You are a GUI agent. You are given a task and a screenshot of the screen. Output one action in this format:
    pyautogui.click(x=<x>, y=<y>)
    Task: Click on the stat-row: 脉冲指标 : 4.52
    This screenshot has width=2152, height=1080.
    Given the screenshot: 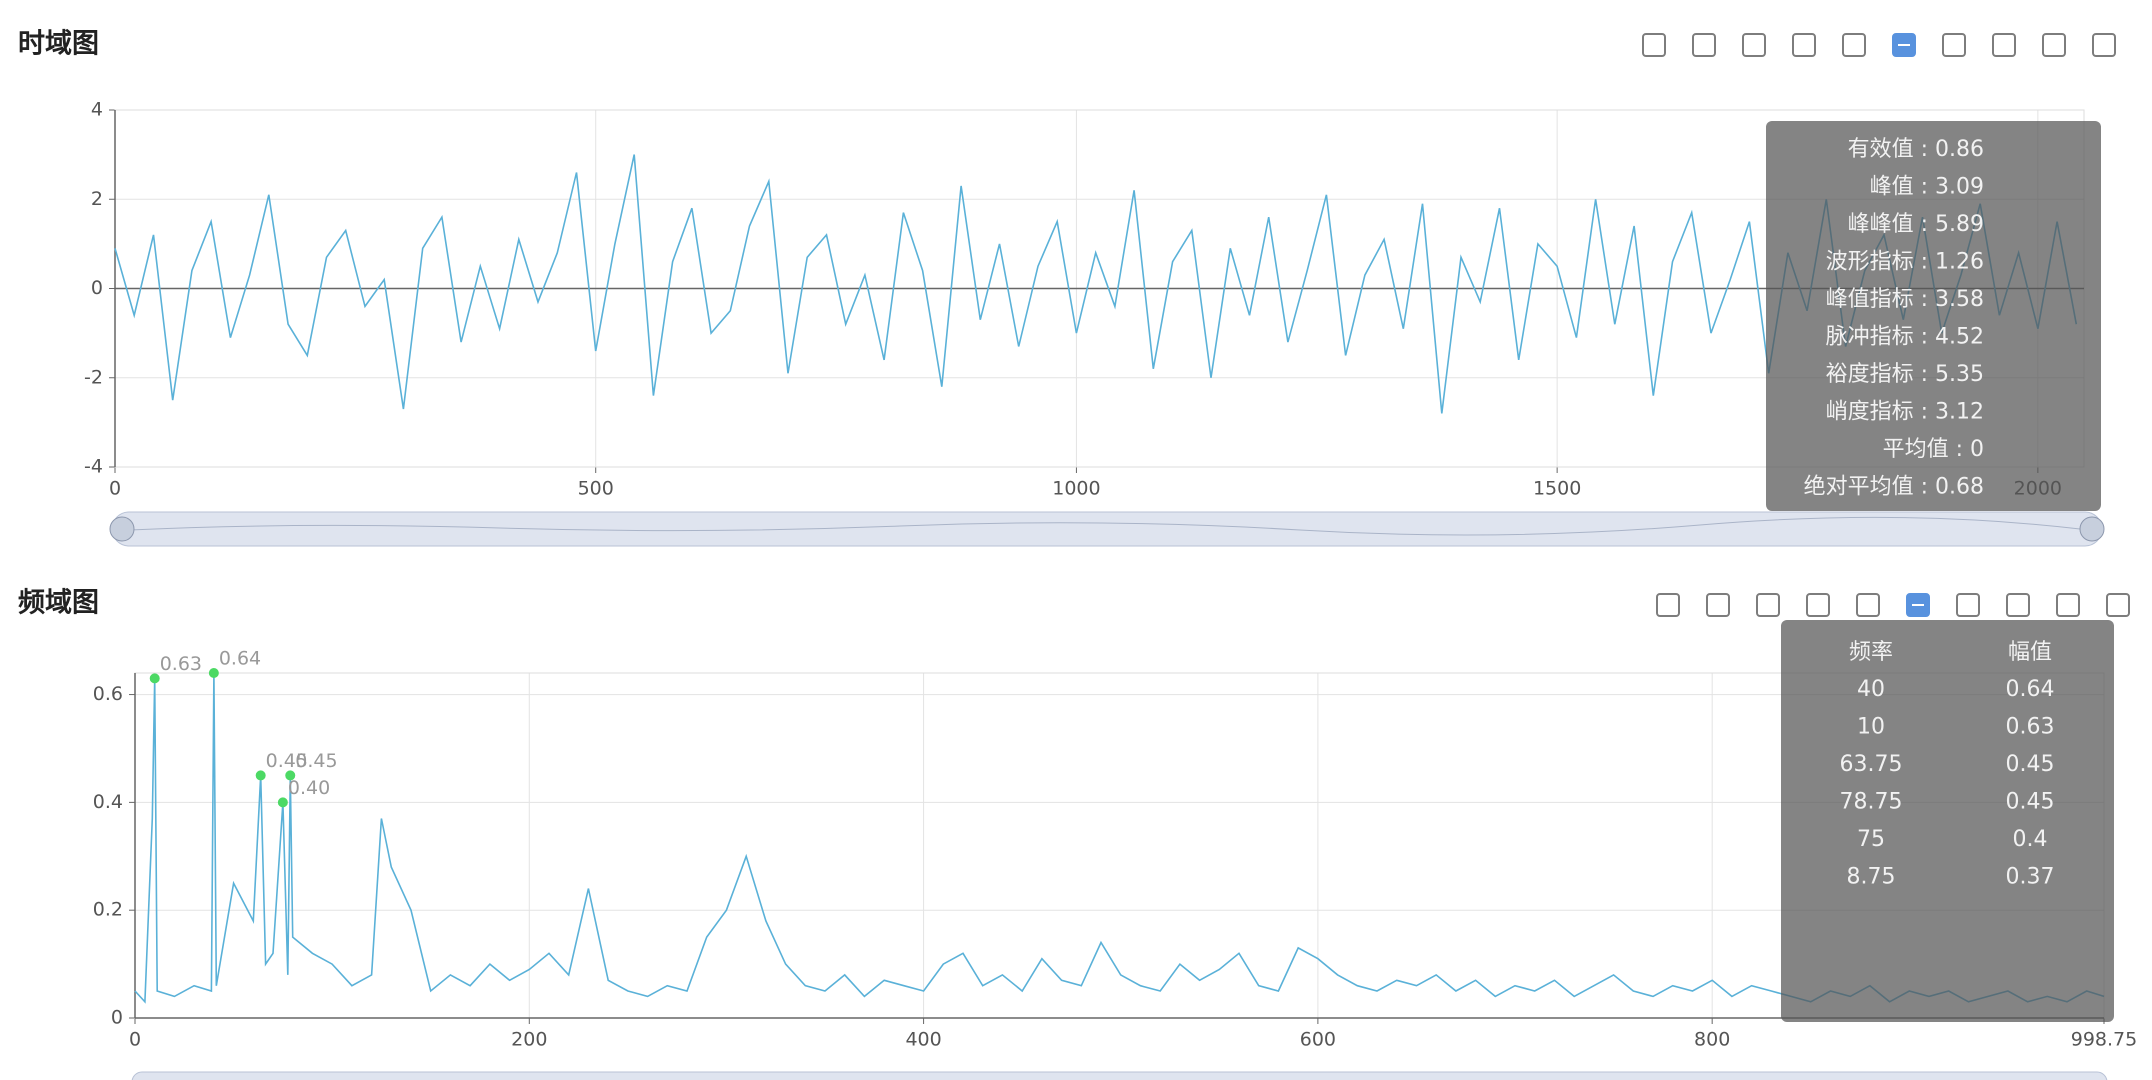 What is the action you would take?
    pyautogui.click(x=1905, y=337)
    